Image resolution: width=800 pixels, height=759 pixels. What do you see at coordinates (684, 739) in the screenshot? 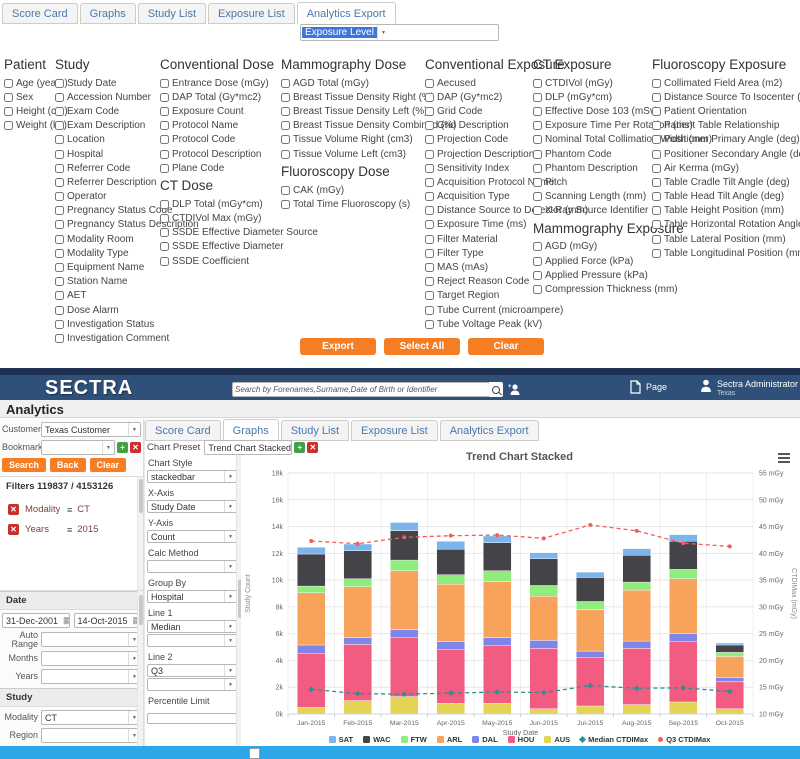
I see `legend-item-q3-ctdimax: Q3 CTDIMax` at bounding box center [684, 739].